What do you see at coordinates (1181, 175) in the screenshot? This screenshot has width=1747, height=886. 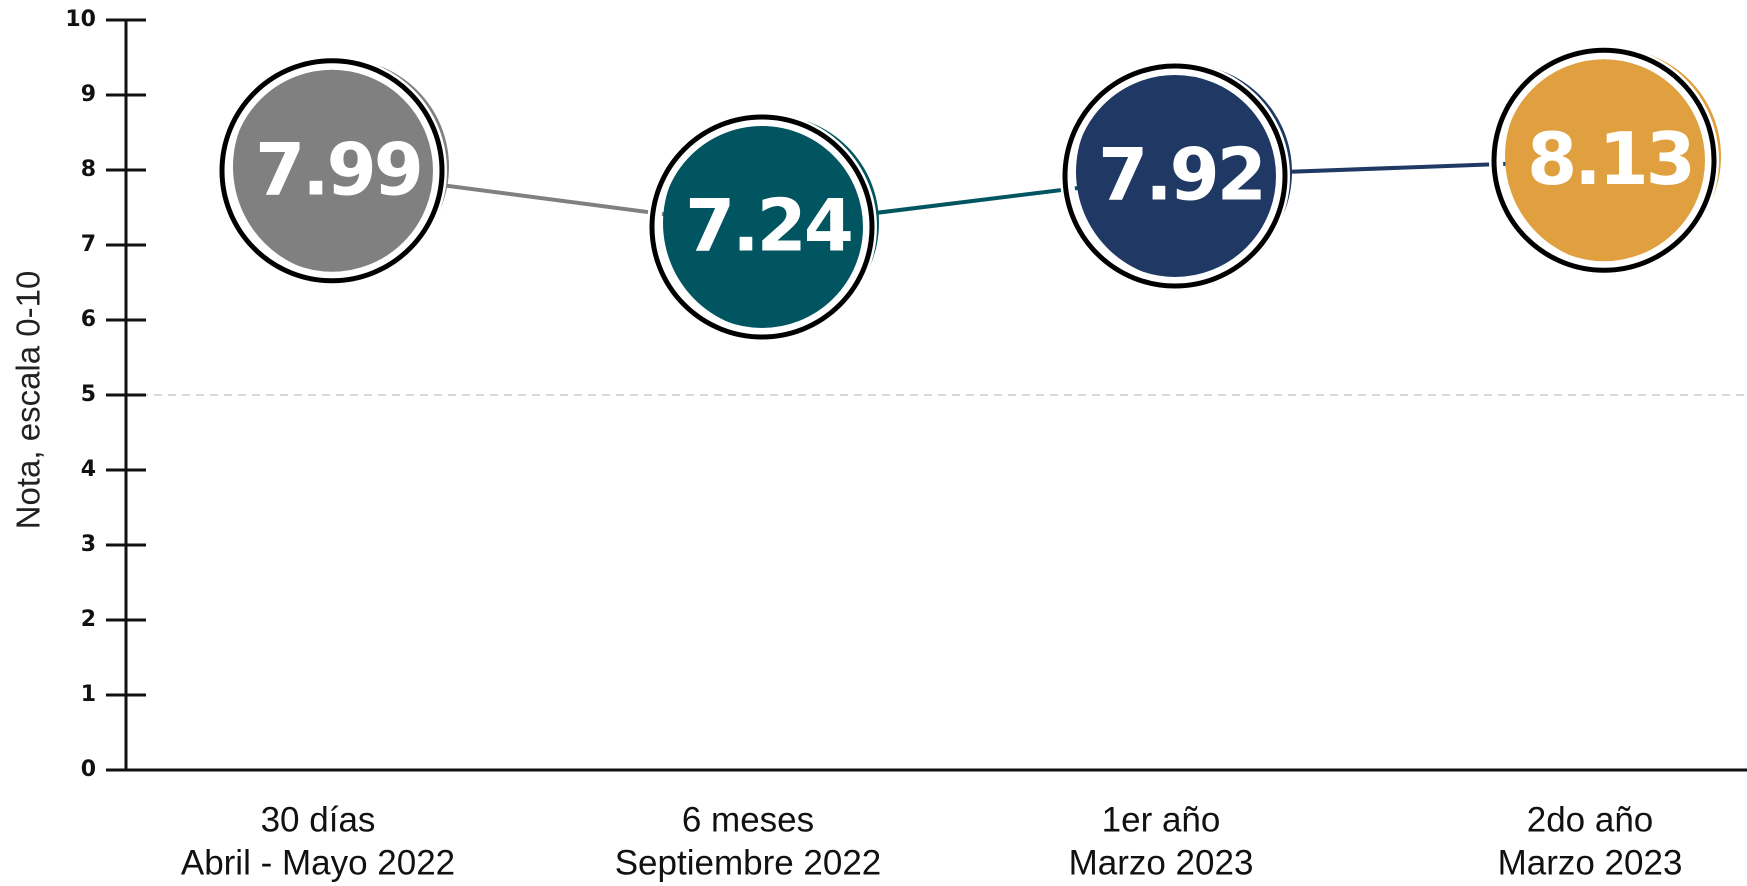 I see `value-label: 7.92` at bounding box center [1181, 175].